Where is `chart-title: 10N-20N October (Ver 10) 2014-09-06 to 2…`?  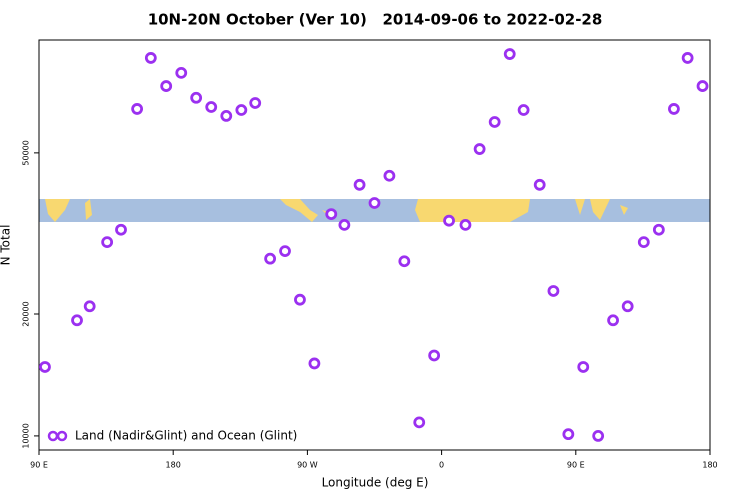 chart-title: 10N-20N October (Ver 10) 2014-09-06 to 2… is located at coordinates (375, 20).